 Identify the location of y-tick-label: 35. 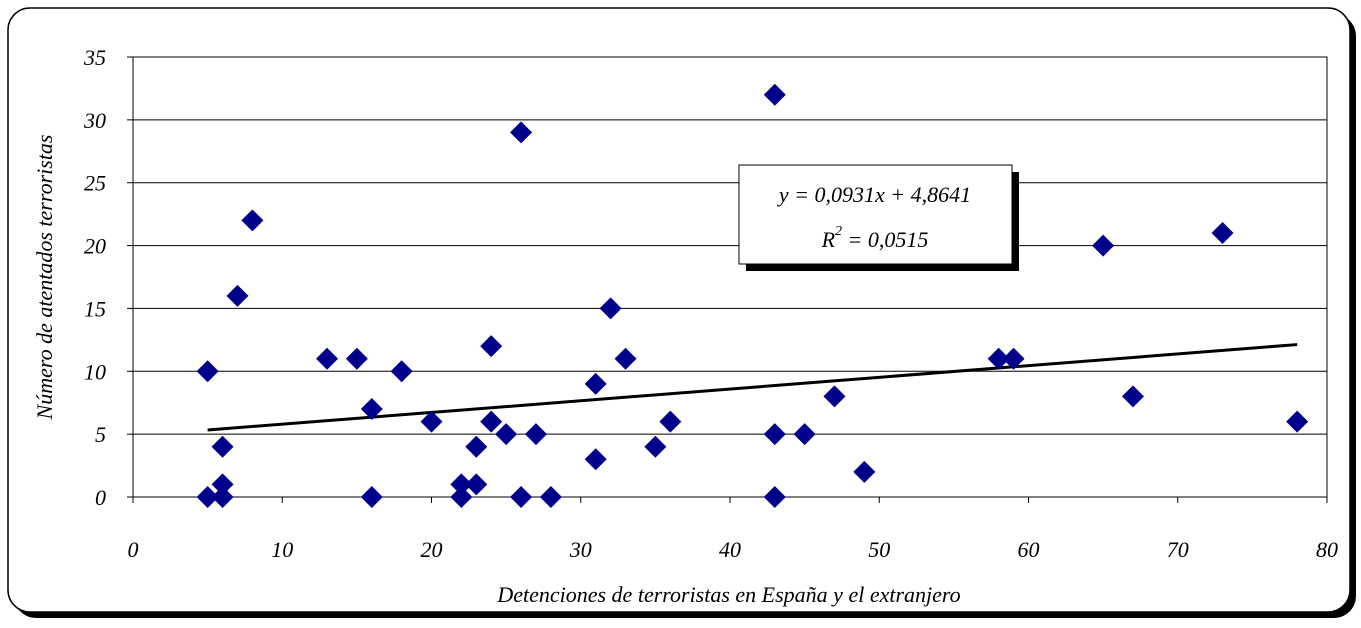
(94, 57).